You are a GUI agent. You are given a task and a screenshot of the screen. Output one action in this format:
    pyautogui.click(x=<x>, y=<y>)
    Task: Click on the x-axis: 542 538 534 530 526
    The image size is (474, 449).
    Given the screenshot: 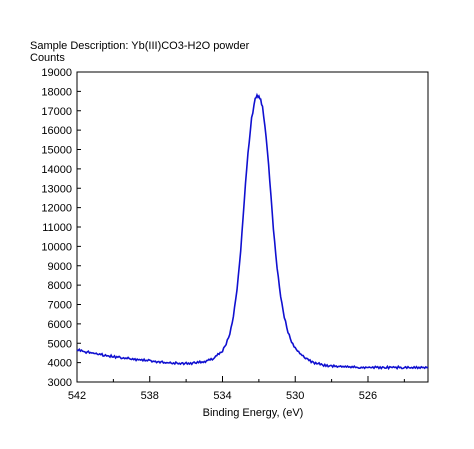 What is the action you would take?
    pyautogui.click(x=236, y=389)
    